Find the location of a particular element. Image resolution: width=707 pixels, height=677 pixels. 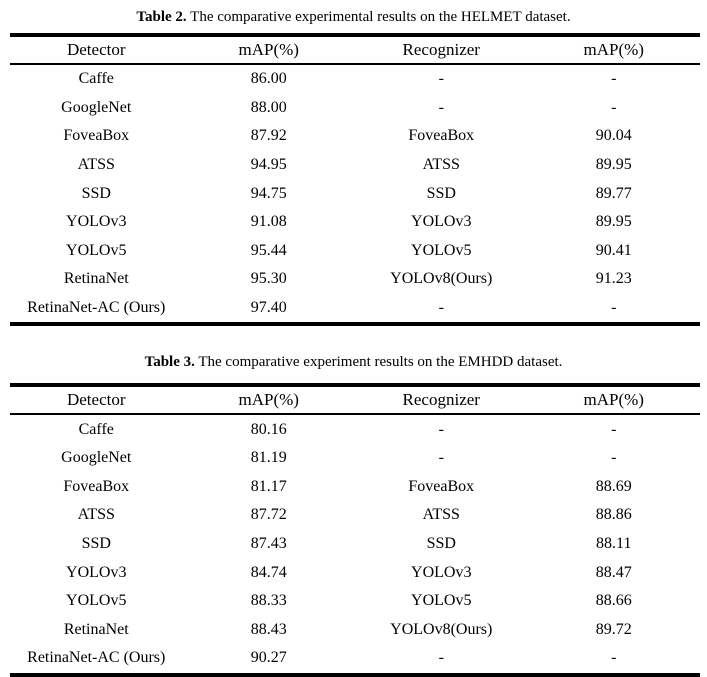

table-cell: 87.72 is located at coordinates (268, 515).